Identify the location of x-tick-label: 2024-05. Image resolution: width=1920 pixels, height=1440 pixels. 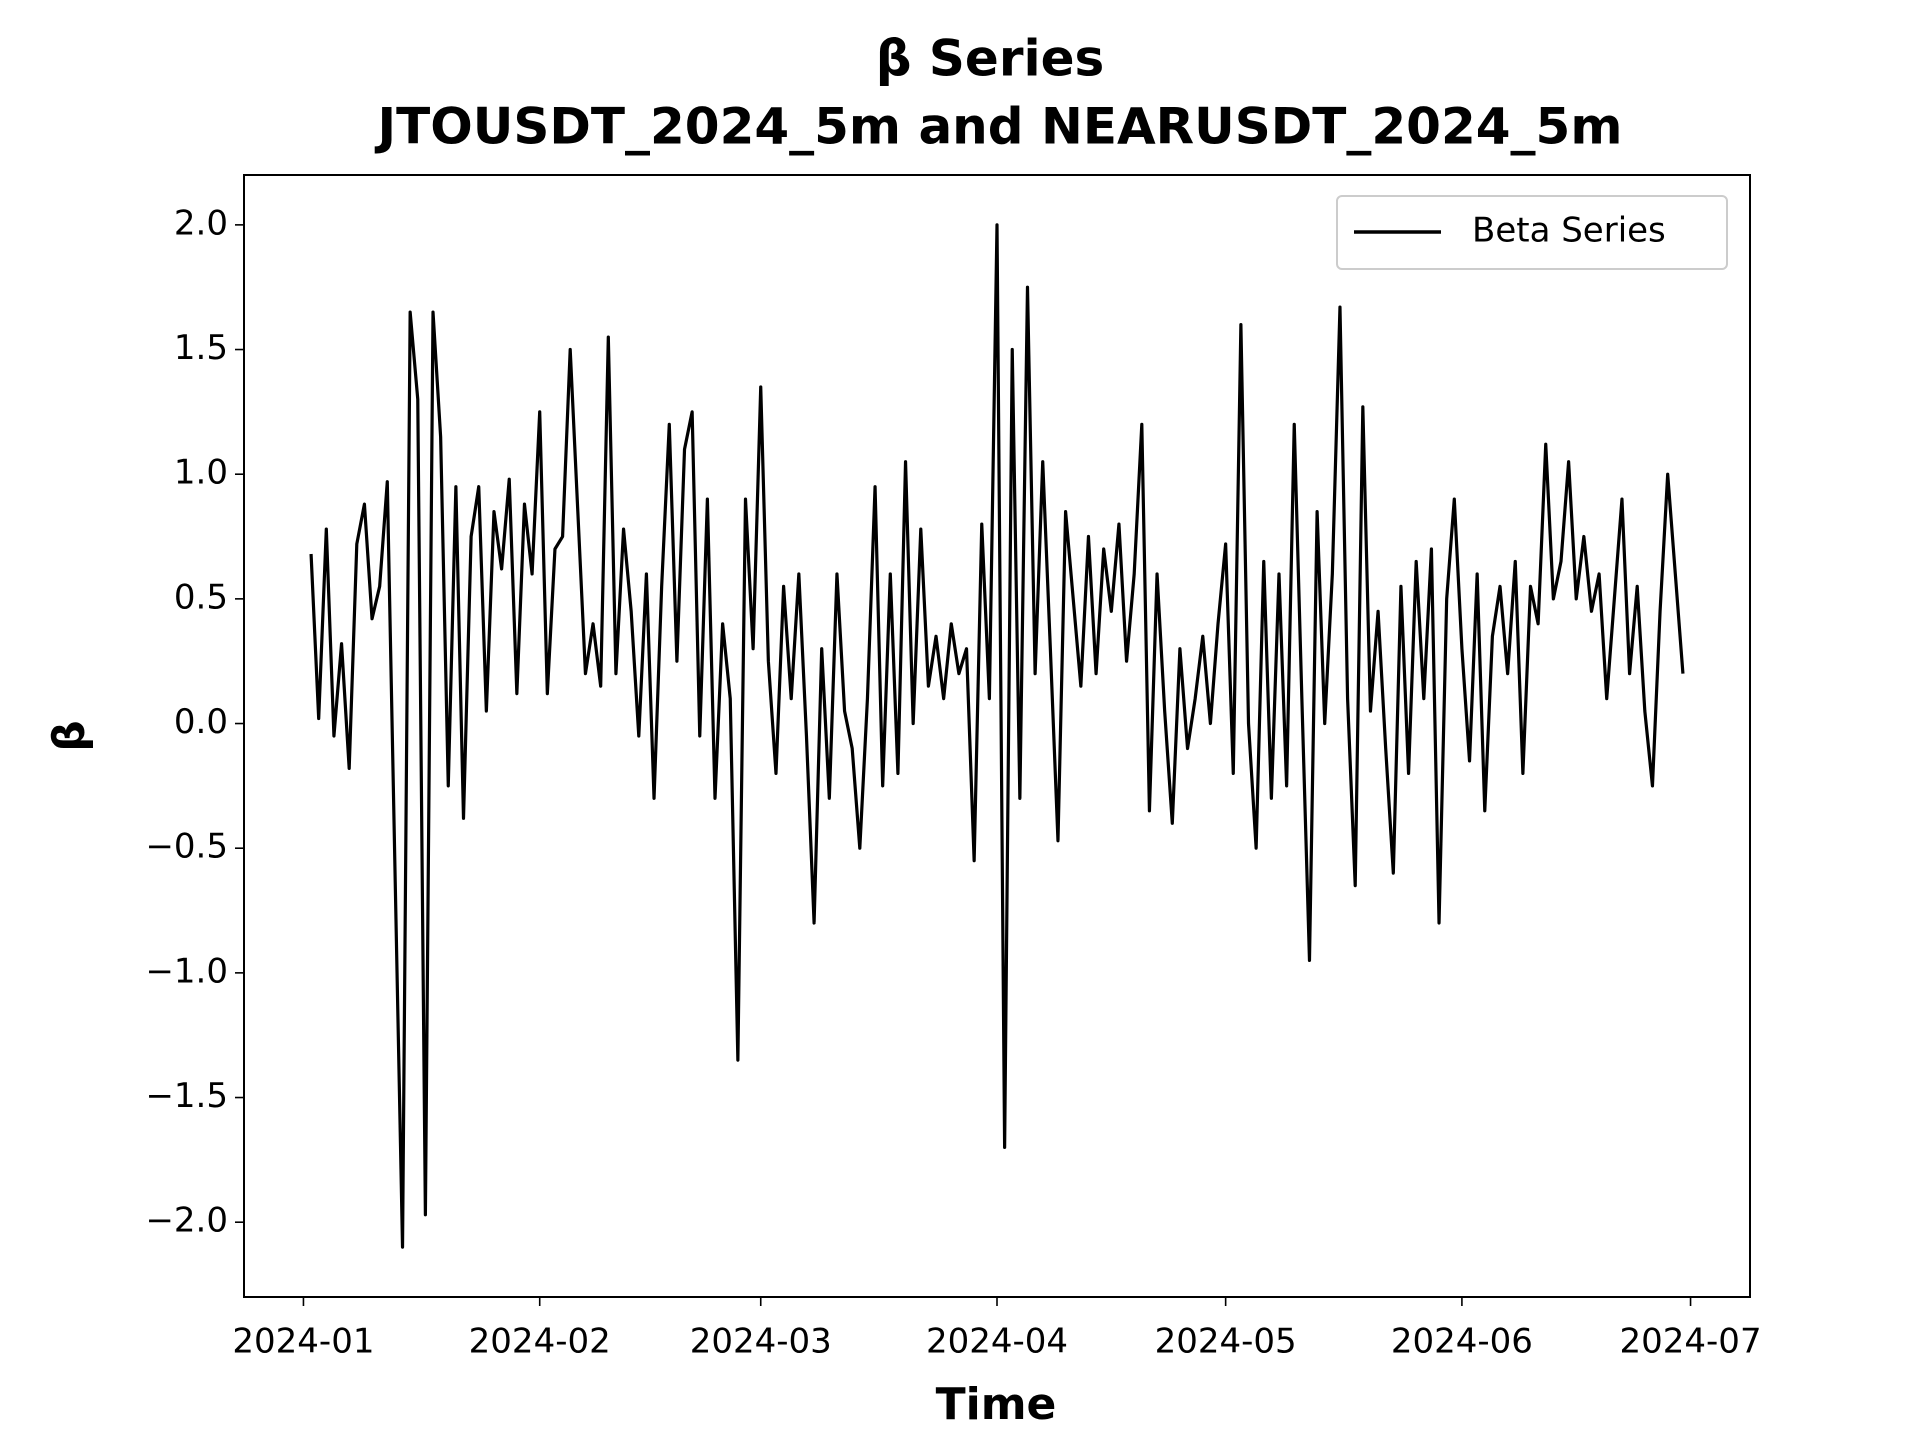
(1226, 1342).